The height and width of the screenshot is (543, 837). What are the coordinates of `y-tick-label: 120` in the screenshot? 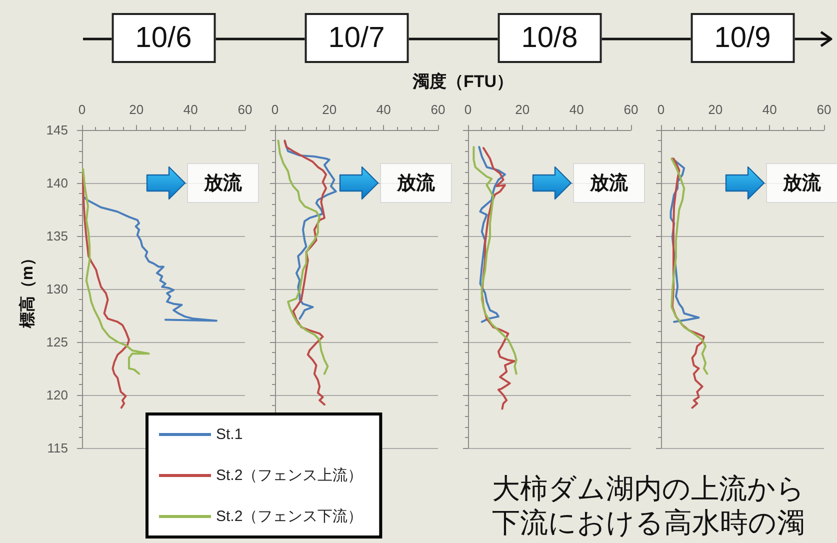 It's located at (57, 395).